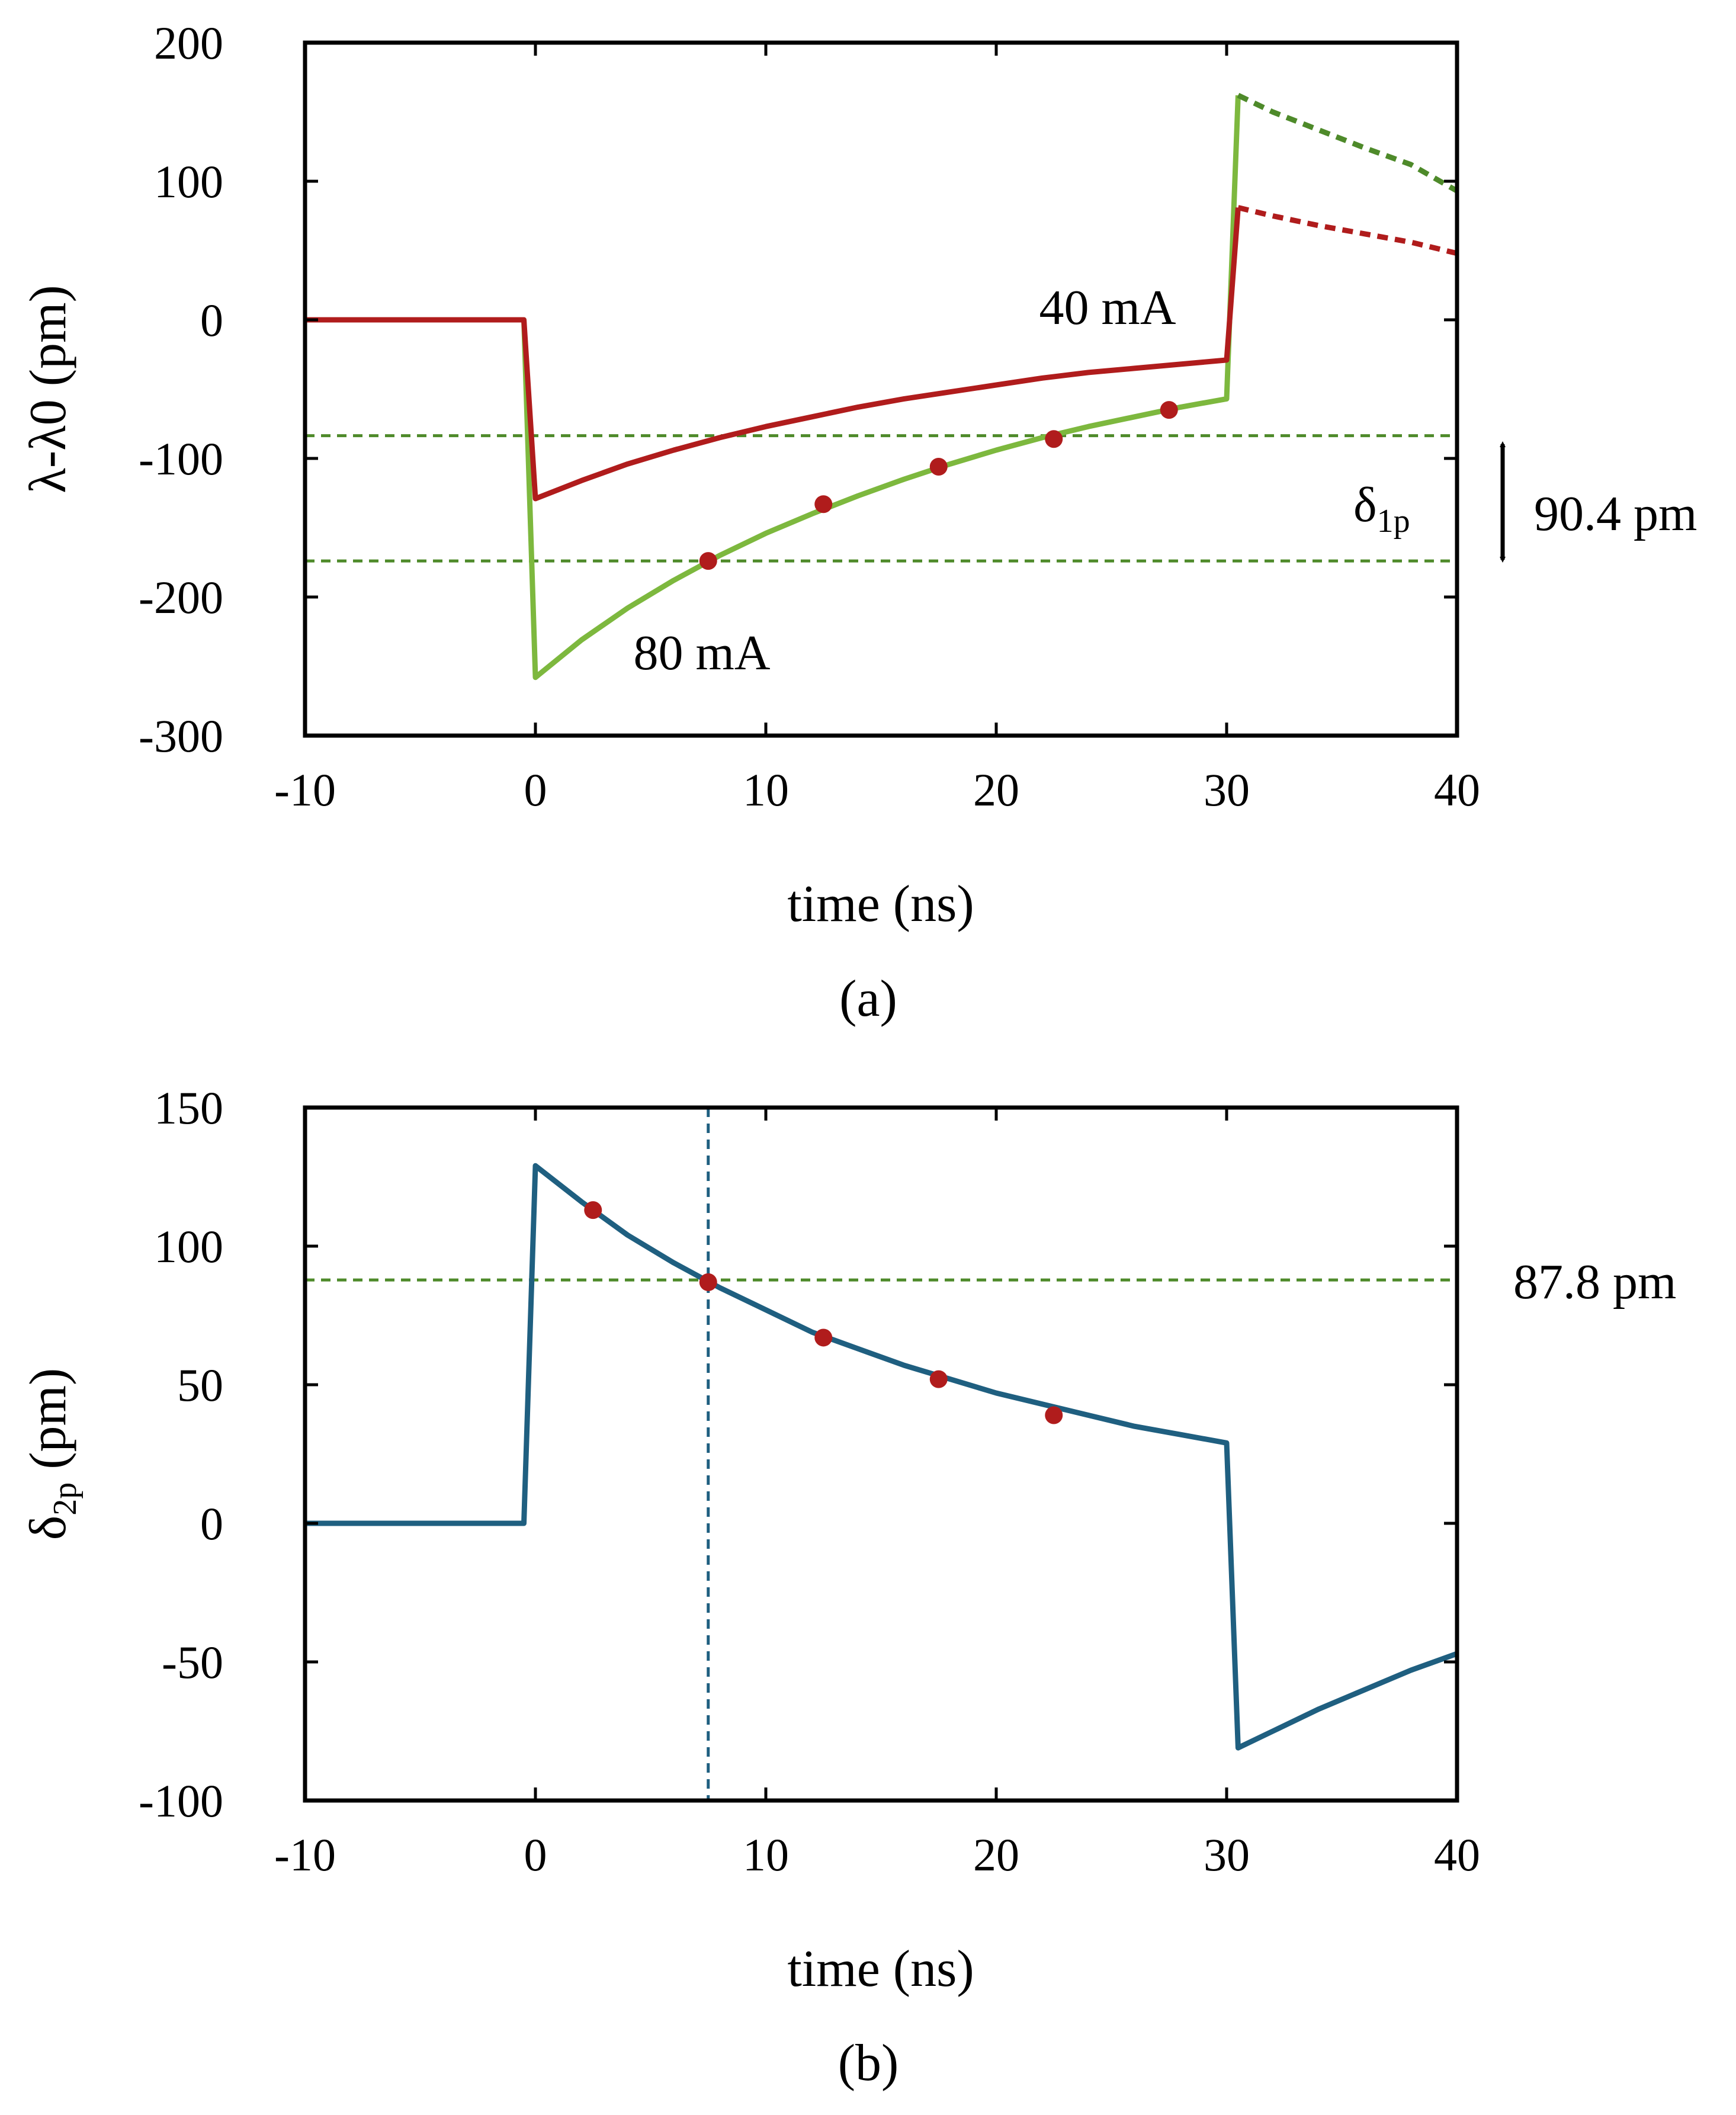  Describe the element at coordinates (766, 1855) in the screenshot. I see `panel-b-x-tick-label: 10` at that location.